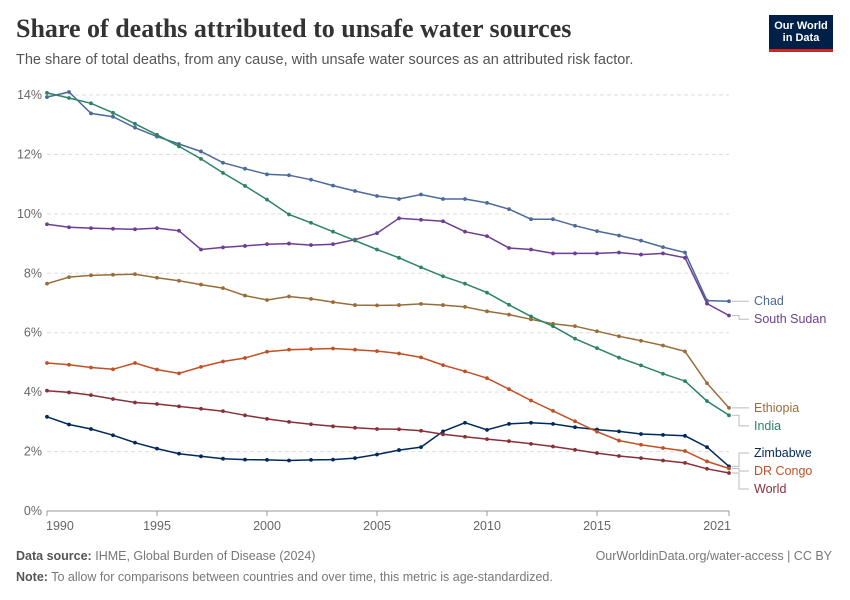 The image size is (850, 600). What do you see at coordinates (801, 38) in the screenshot?
I see `logo-line-2: in Data` at bounding box center [801, 38].